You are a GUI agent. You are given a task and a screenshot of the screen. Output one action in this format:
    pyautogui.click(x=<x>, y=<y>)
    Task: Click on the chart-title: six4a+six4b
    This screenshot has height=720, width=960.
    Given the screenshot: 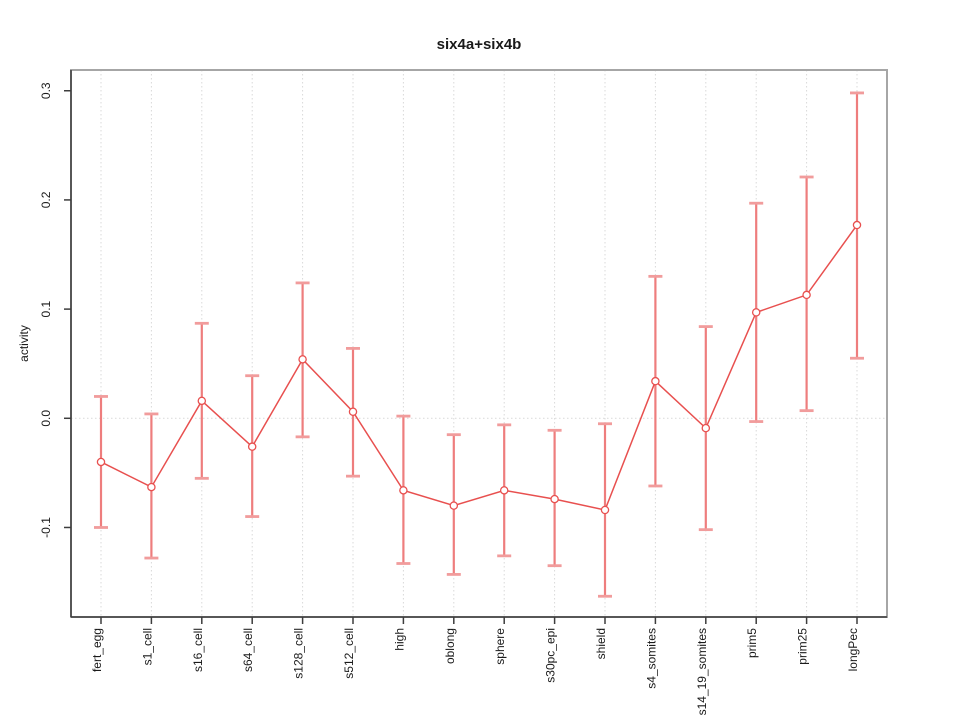 What is the action you would take?
    pyautogui.click(x=479, y=44)
    